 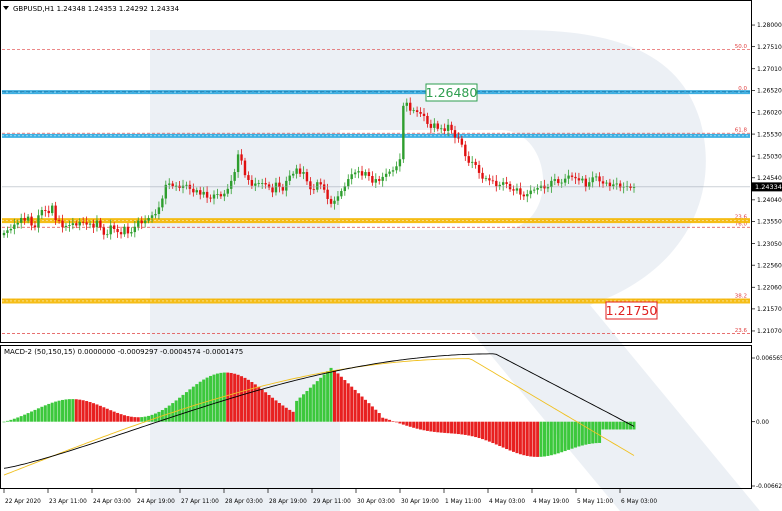 I want to click on macd-axis: 0.0065659 0.00 -0.006627, so click(x=766, y=423).